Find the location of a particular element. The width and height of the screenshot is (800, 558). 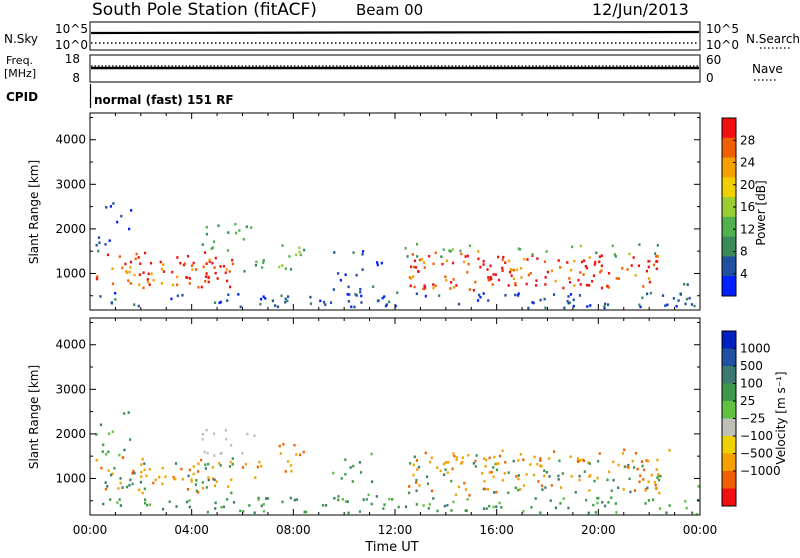

power-colorbar-swatch is located at coordinates (729, 246).